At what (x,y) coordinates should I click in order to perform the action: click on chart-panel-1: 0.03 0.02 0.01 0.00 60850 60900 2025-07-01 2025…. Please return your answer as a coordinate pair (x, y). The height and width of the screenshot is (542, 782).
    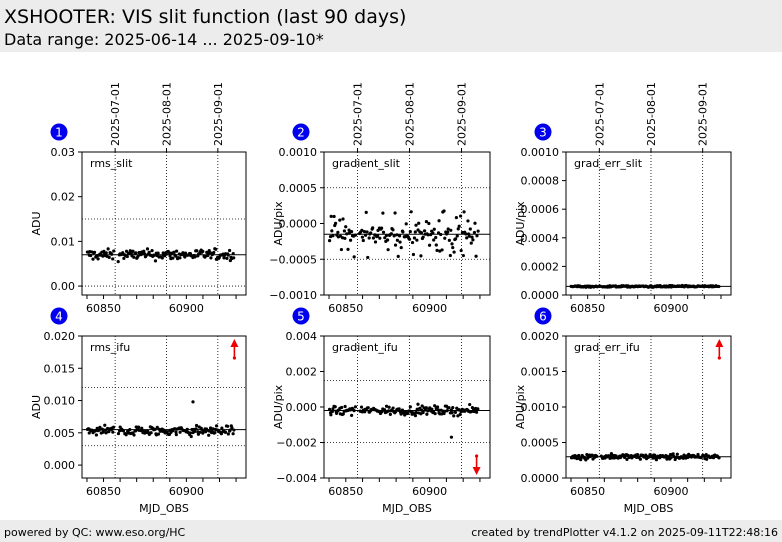
    Looking at the image, I should click on (138, 198).